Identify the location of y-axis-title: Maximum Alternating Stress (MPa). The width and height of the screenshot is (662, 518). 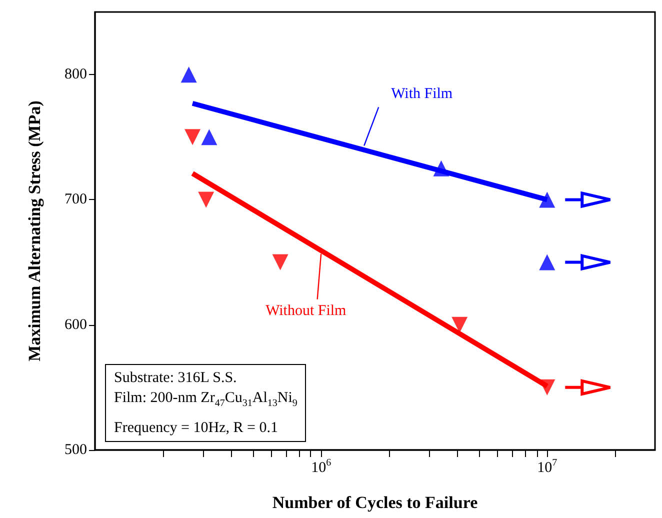
(34, 231).